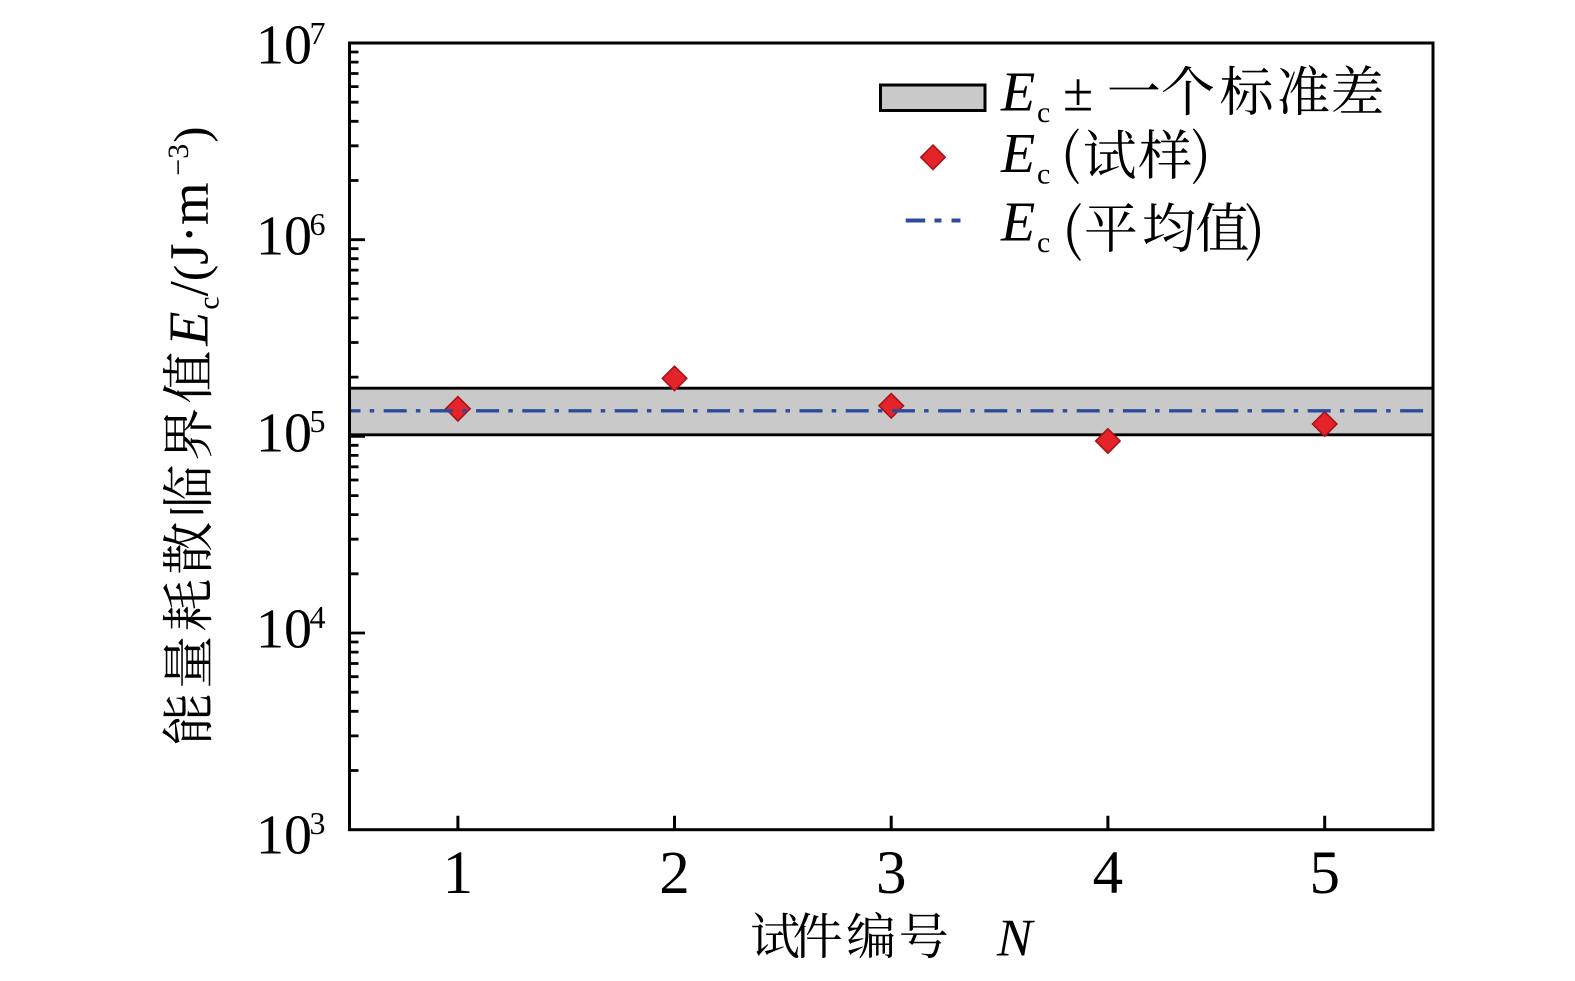 This screenshot has width=1575, height=981. What do you see at coordinates (318, 33) in the screenshot?
I see `svg-text: 7` at bounding box center [318, 33].